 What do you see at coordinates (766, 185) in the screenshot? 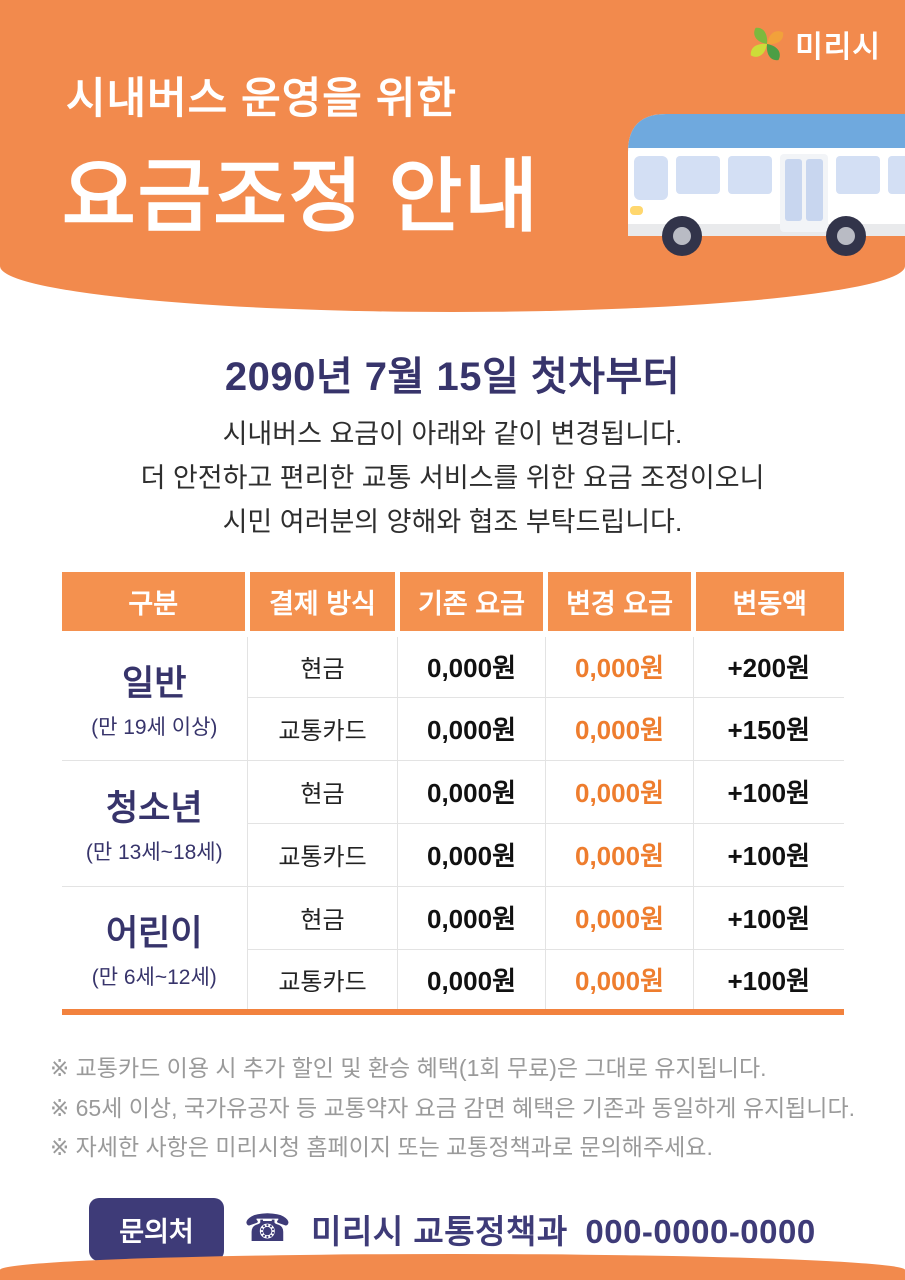
I see `bus-illustration` at bounding box center [766, 185].